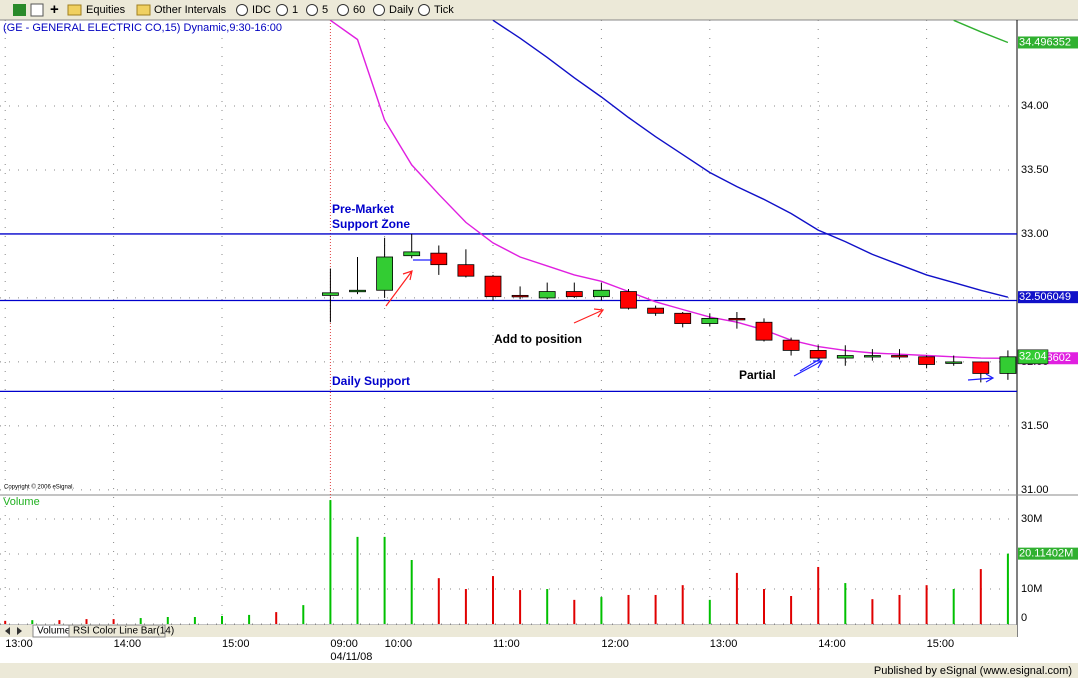 This screenshot has width=1078, height=678. What do you see at coordinates (123, 631) in the screenshot?
I see `tab-label: RSI Color Line Bar(14)` at bounding box center [123, 631].